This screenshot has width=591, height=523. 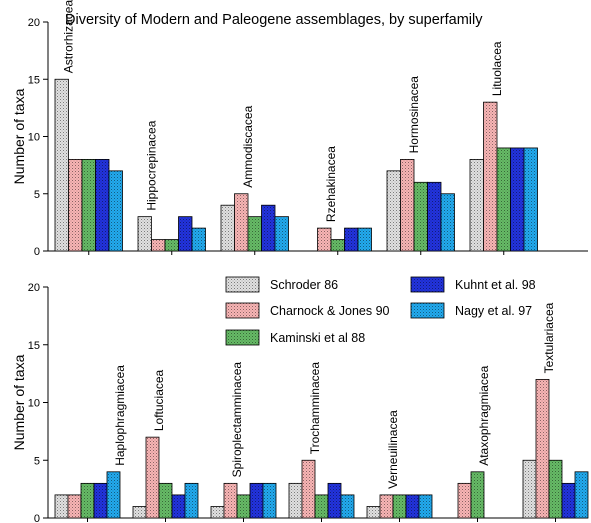 I want to click on legend-item: Kuhnt et al. 98, so click(x=473, y=284).